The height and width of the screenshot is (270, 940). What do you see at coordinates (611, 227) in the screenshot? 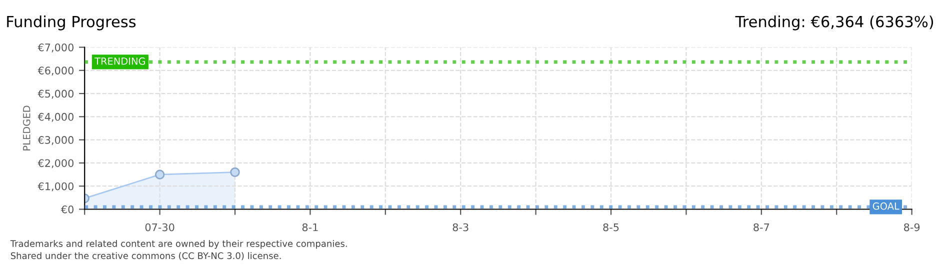
I see `x-tick-label: 8-5` at bounding box center [611, 227].